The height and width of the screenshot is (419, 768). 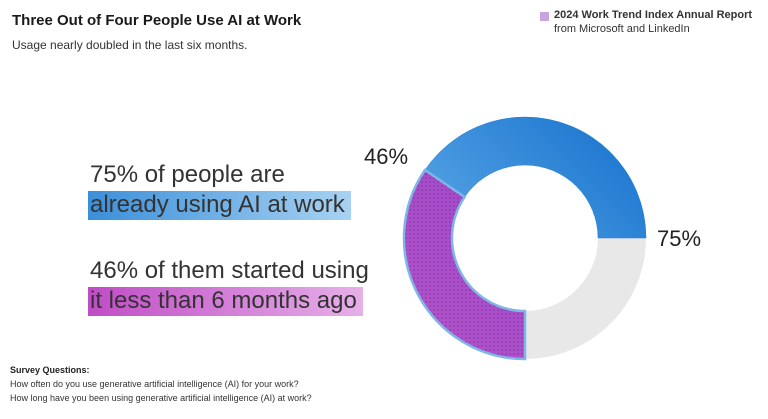 I want to click on legend-subtitle: from Microsoft and LinkedIn, so click(x=622, y=29).